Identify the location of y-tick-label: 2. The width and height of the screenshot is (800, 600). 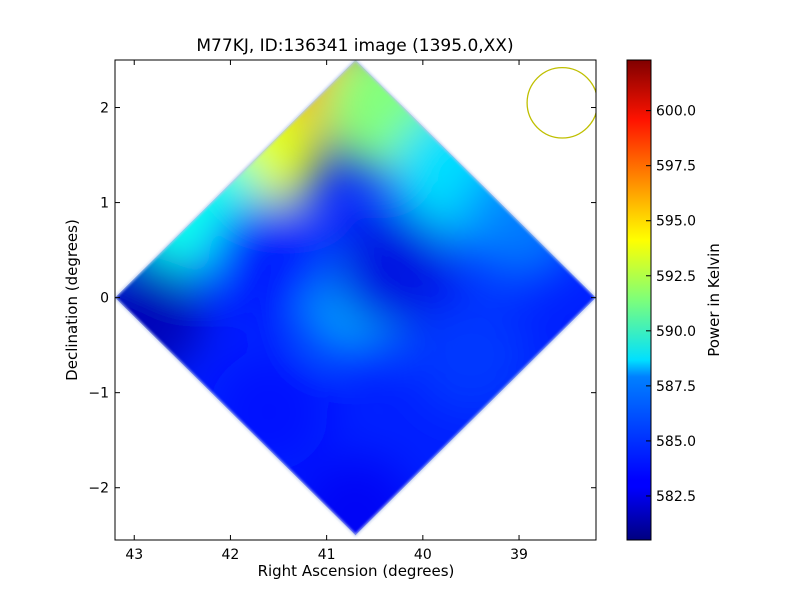
(104, 109).